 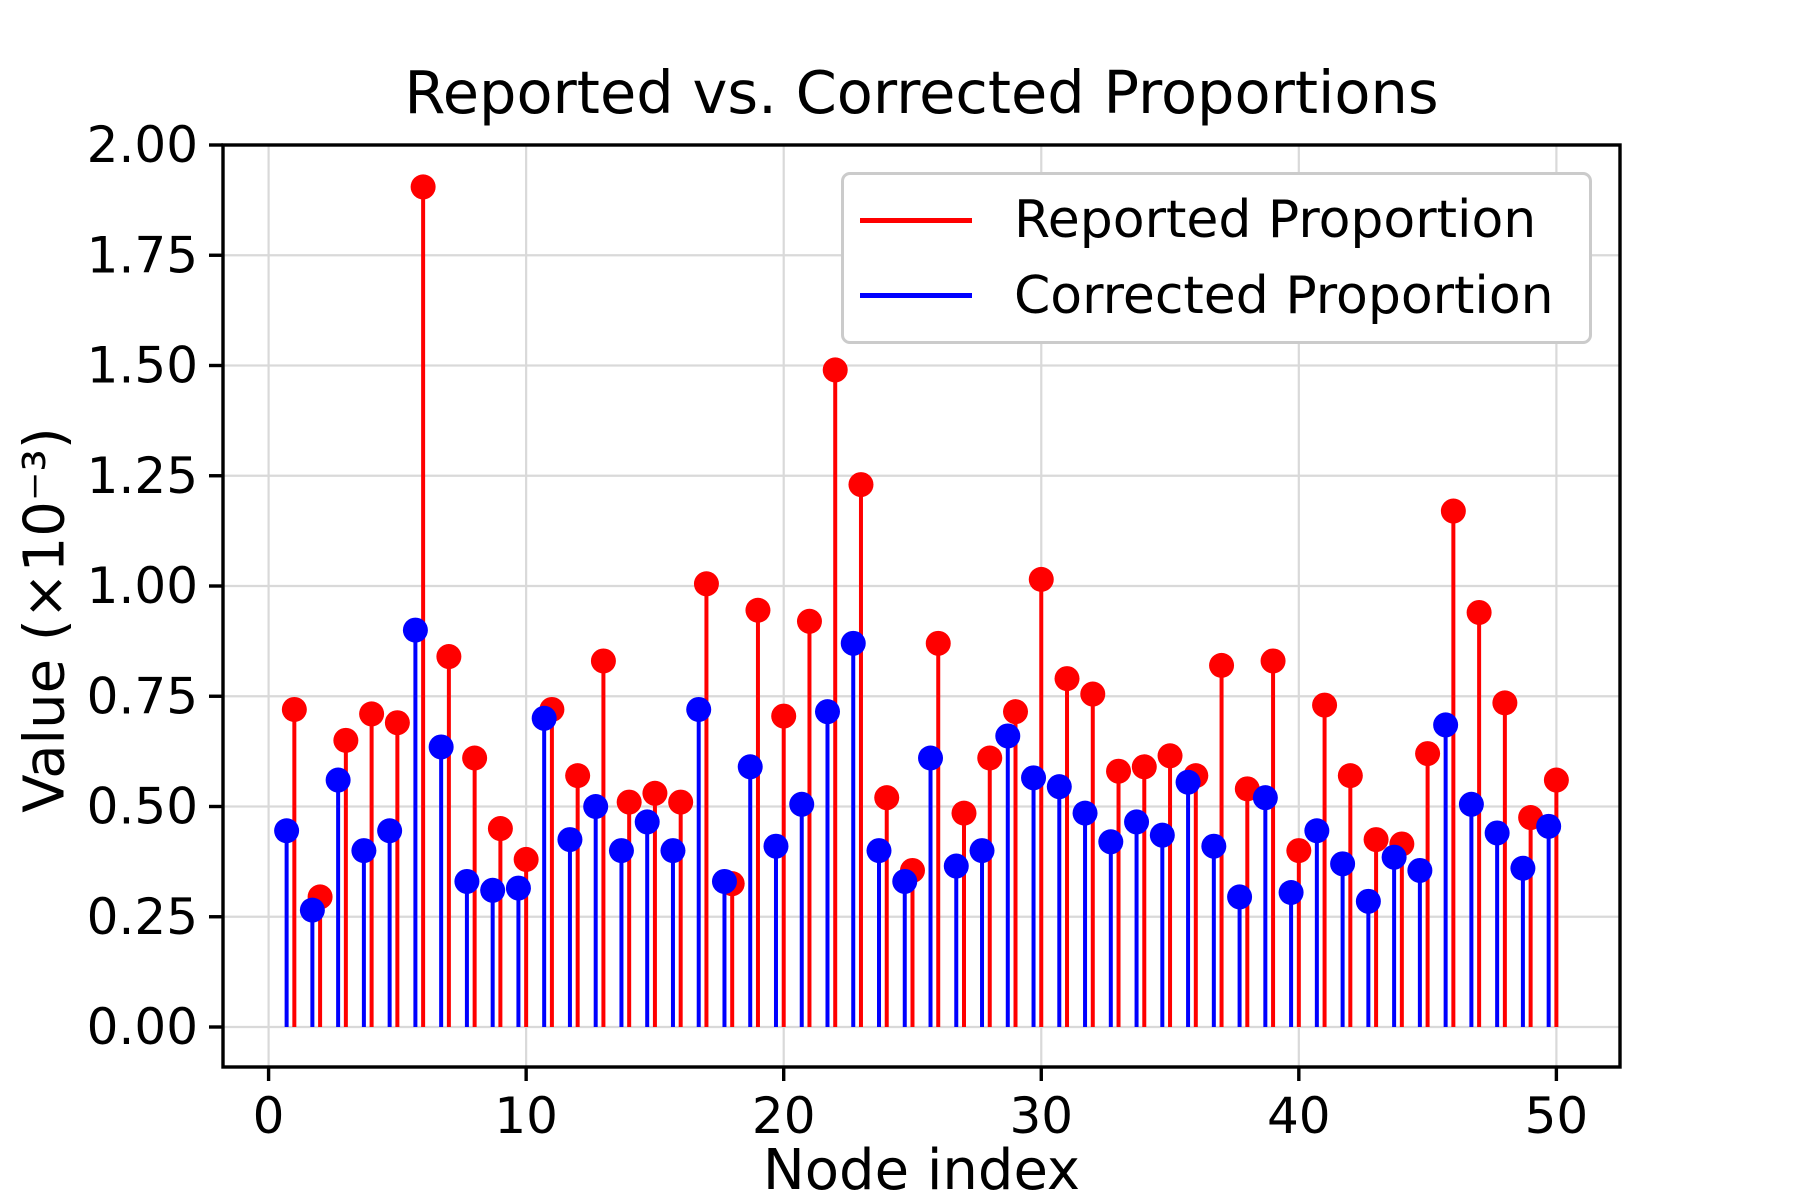 I want to click on legend-label-corrected: Corrected Proportion, so click(x=1284, y=295).